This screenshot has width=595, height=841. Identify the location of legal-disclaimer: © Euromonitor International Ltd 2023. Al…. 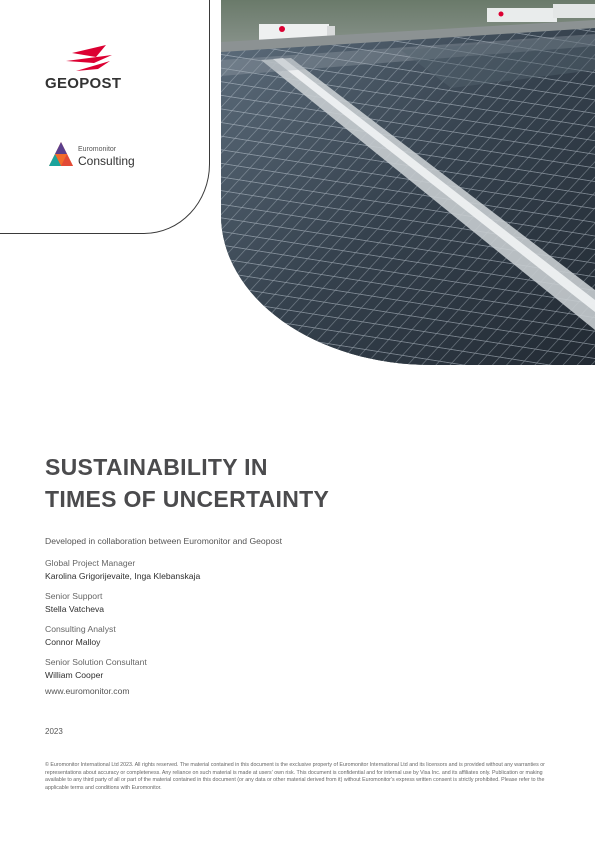
(295, 776).